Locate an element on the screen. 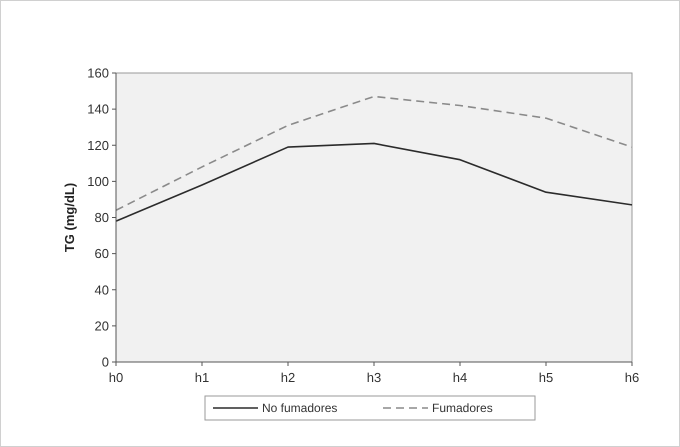 The image size is (680, 447). x-tick-label: h4 is located at coordinates (460, 377).